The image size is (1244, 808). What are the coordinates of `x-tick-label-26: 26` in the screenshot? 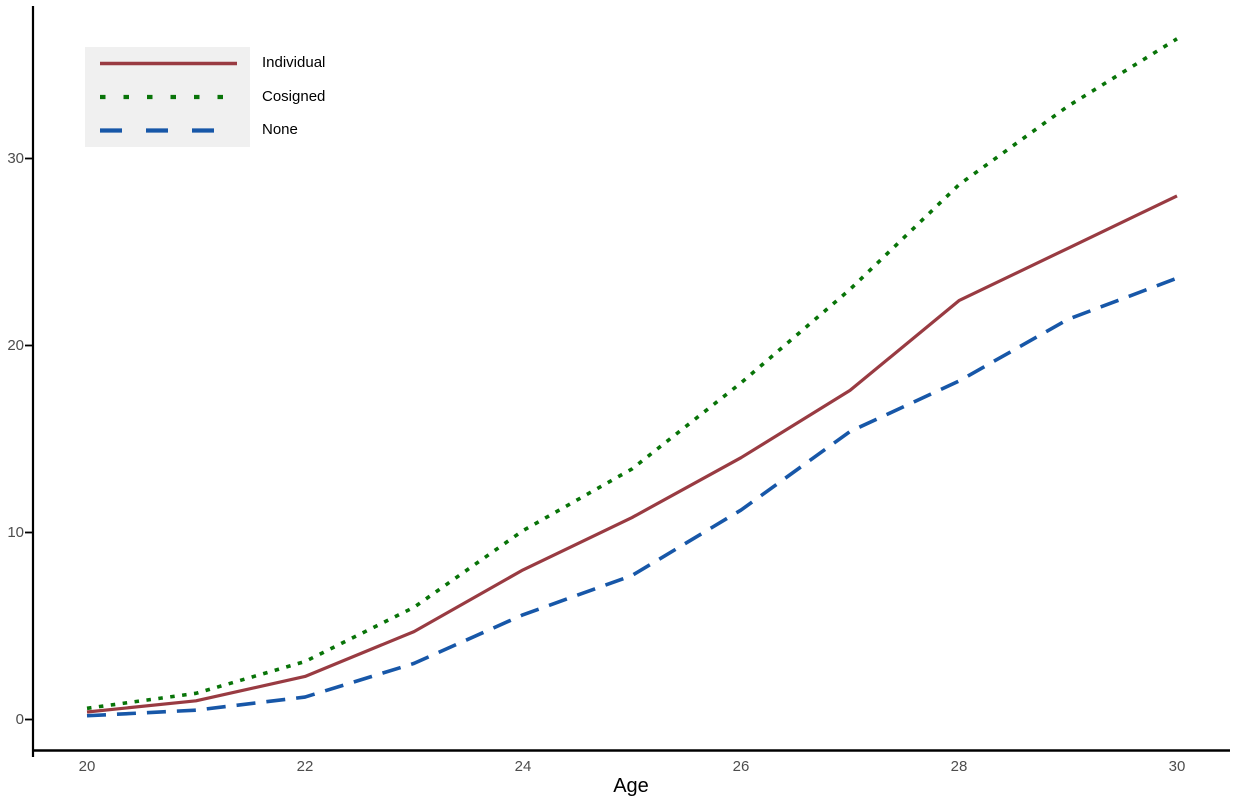 It's located at (741, 766).